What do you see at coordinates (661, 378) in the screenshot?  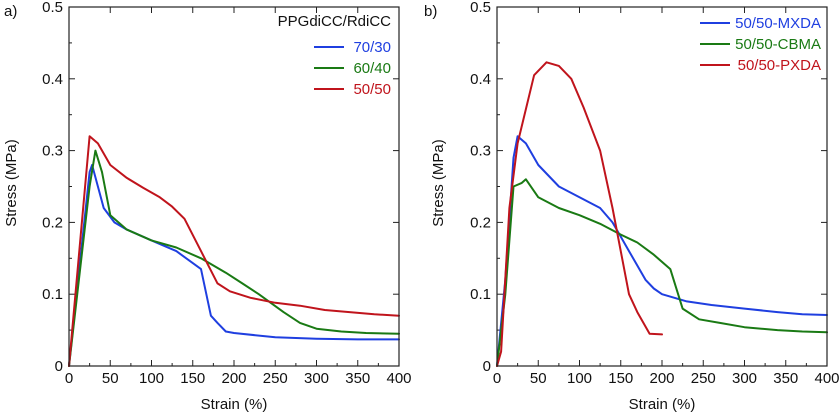 I see `panel-b-xtick-label: 200` at bounding box center [661, 378].